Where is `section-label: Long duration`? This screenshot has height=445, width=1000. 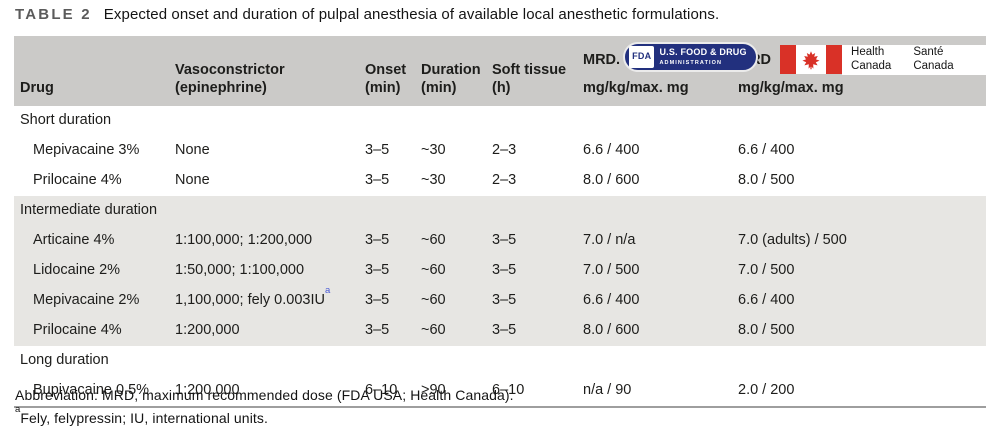
section-label: Long duration is located at coordinates (64, 360).